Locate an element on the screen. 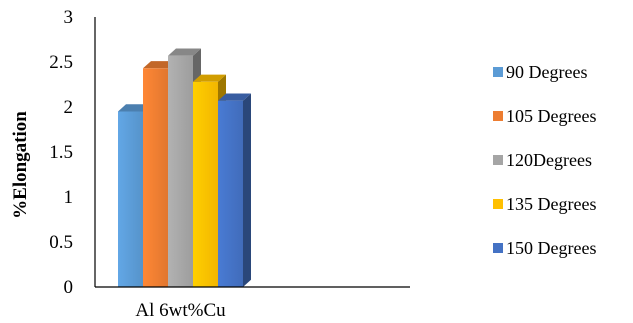 The width and height of the screenshot is (633, 323). y-axis: 0 0.5 1 1.5 2 2.5 3 is located at coordinates (61, 152).